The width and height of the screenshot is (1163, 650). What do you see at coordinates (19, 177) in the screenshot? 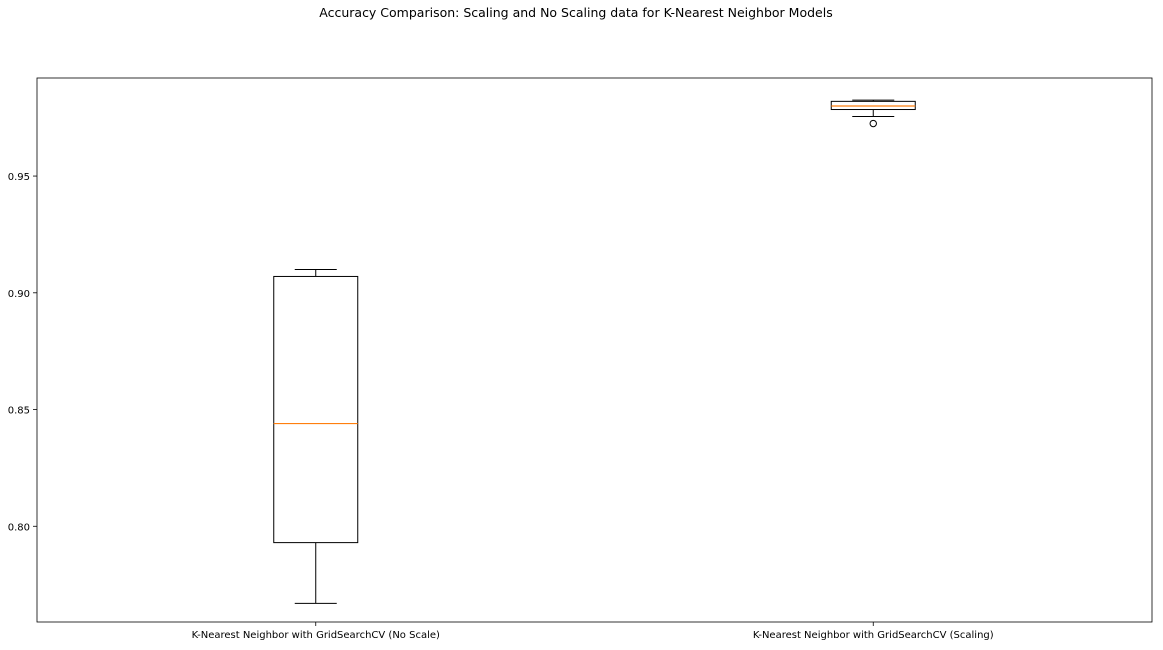
I see `y-tick-label: 0.95` at bounding box center [19, 177].